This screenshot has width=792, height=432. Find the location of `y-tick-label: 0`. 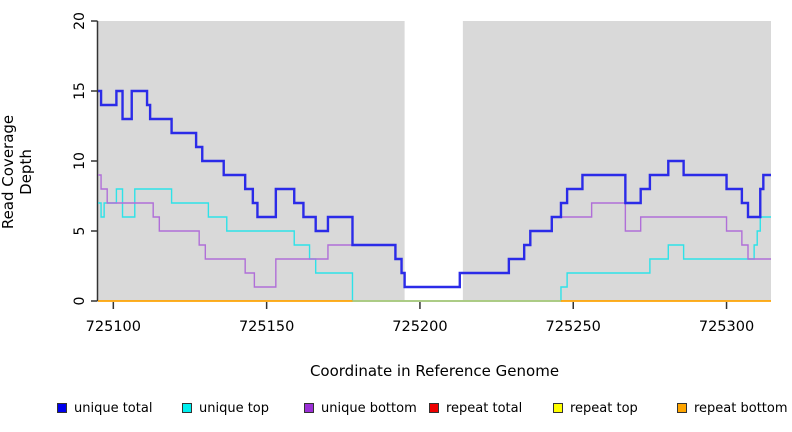

y-tick-label: 0 is located at coordinates (80, 301).